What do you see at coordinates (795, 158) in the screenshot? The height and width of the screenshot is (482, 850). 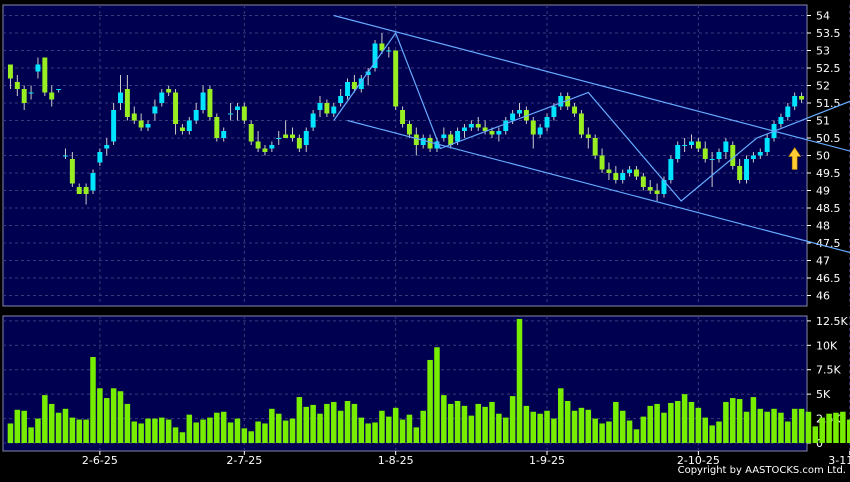 I see `signal-arrow-up-icon` at bounding box center [795, 158].